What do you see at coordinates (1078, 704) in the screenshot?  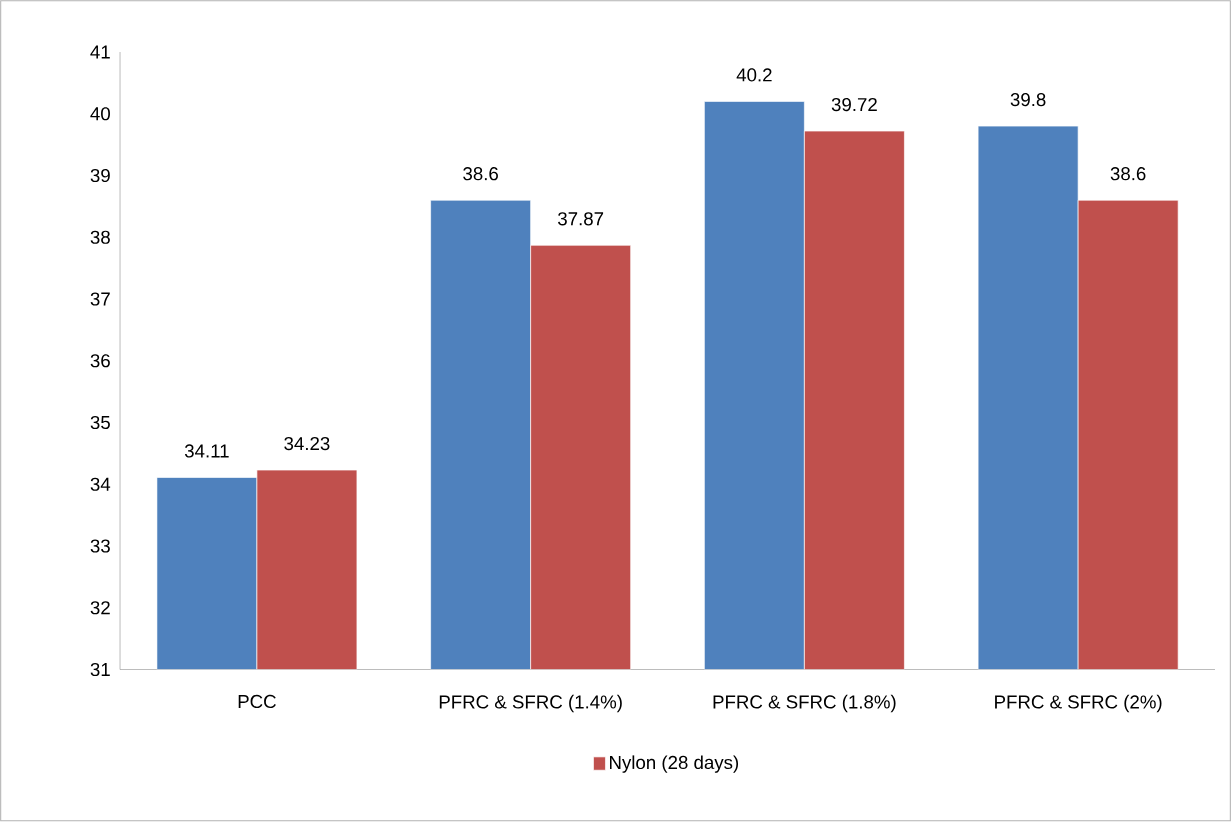 I see `x-tick-label: PFRC & SFRC (2%)` at bounding box center [1078, 704].